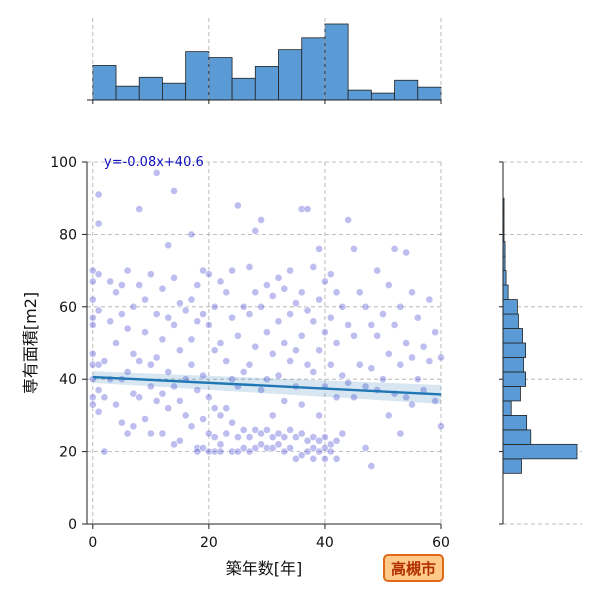 Image resolution: width=600 pixels, height=600 pixels. Describe the element at coordinates (540, 343) in the screenshot. I see `y-marginal-histogram` at that location.